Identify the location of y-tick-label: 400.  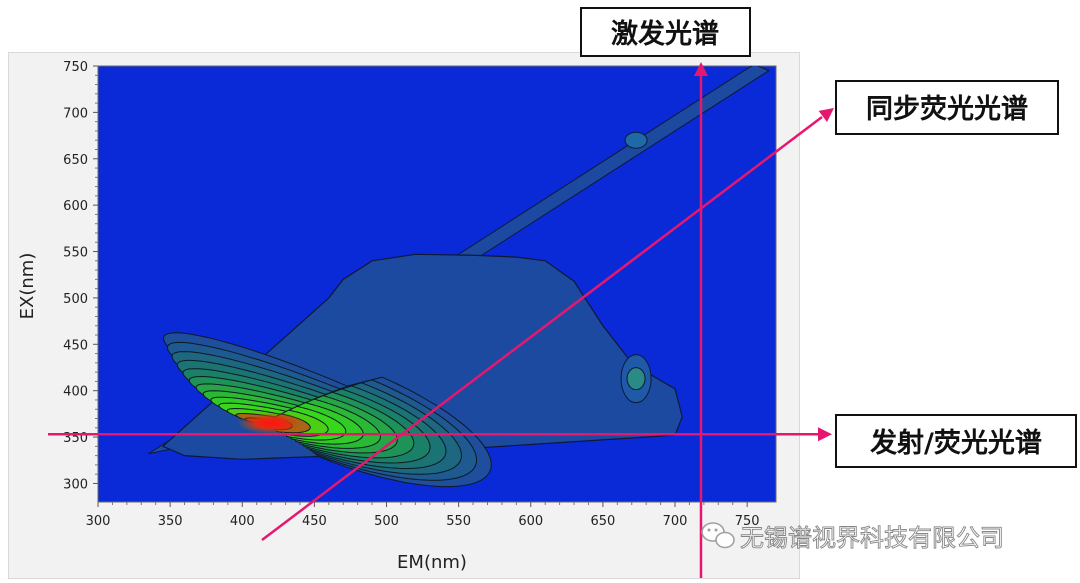
(75, 392).